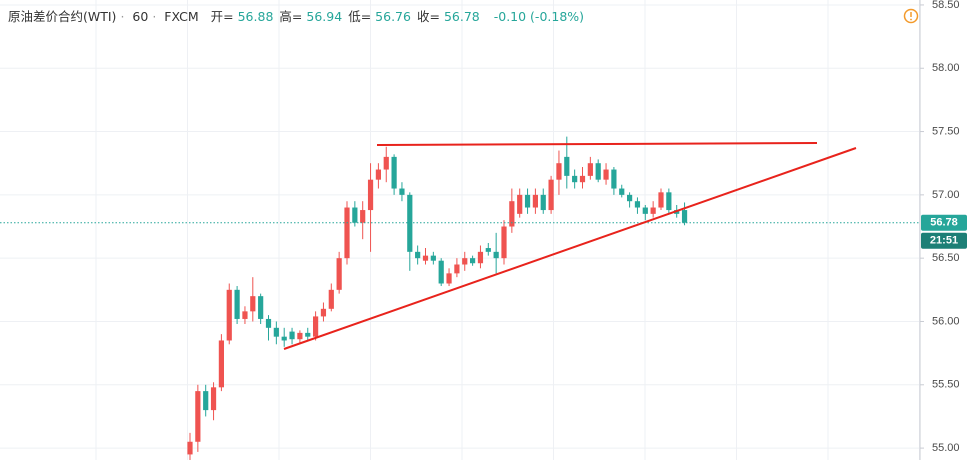  Describe the element at coordinates (946, 68) in the screenshot. I see `y-tick-label: 58.00` at that location.